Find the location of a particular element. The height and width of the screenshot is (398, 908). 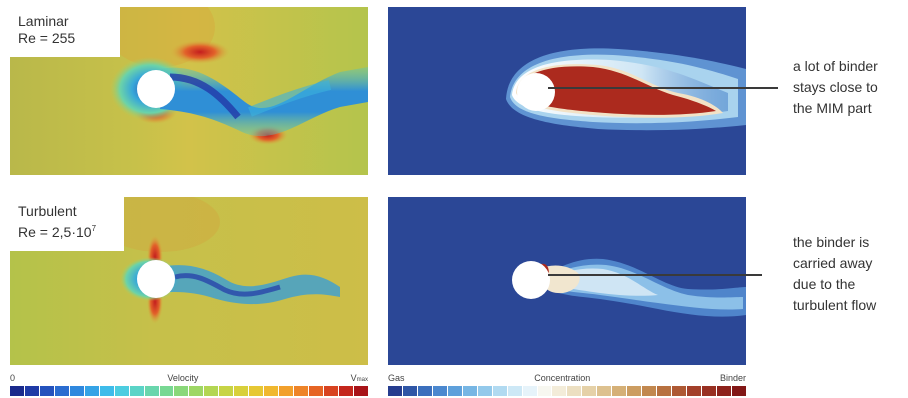

turbulent-leader-line is located at coordinates (655, 275).